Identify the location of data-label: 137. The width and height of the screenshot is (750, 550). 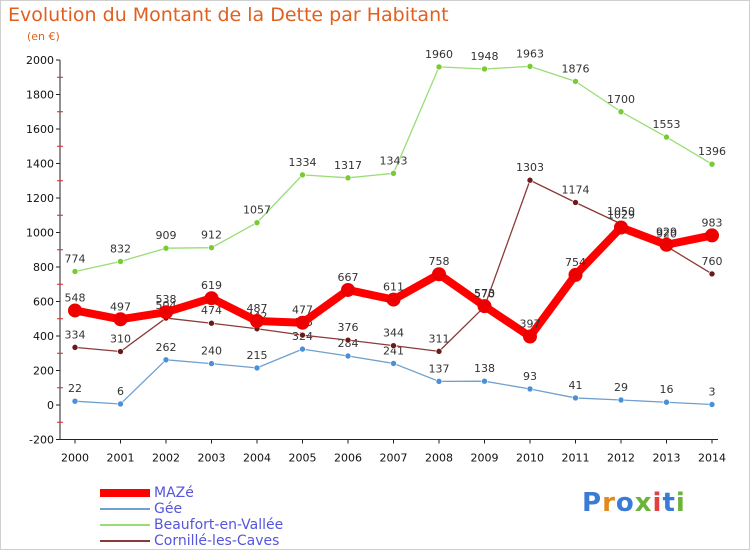
(439, 368).